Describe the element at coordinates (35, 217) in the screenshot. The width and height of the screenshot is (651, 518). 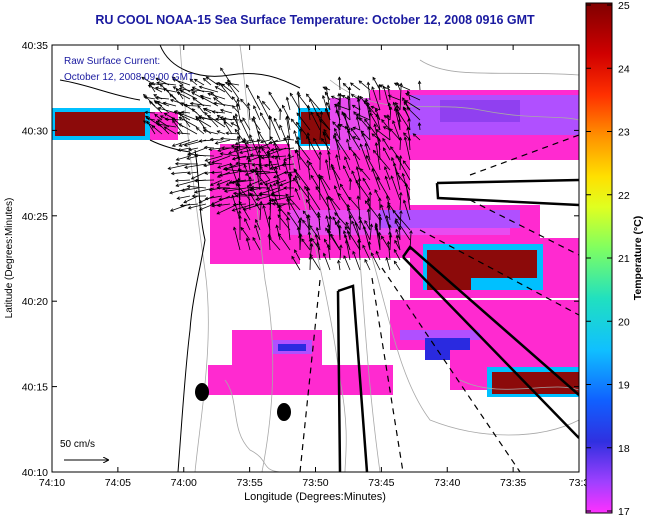
I see `y-tick-label: 40:25` at that location.